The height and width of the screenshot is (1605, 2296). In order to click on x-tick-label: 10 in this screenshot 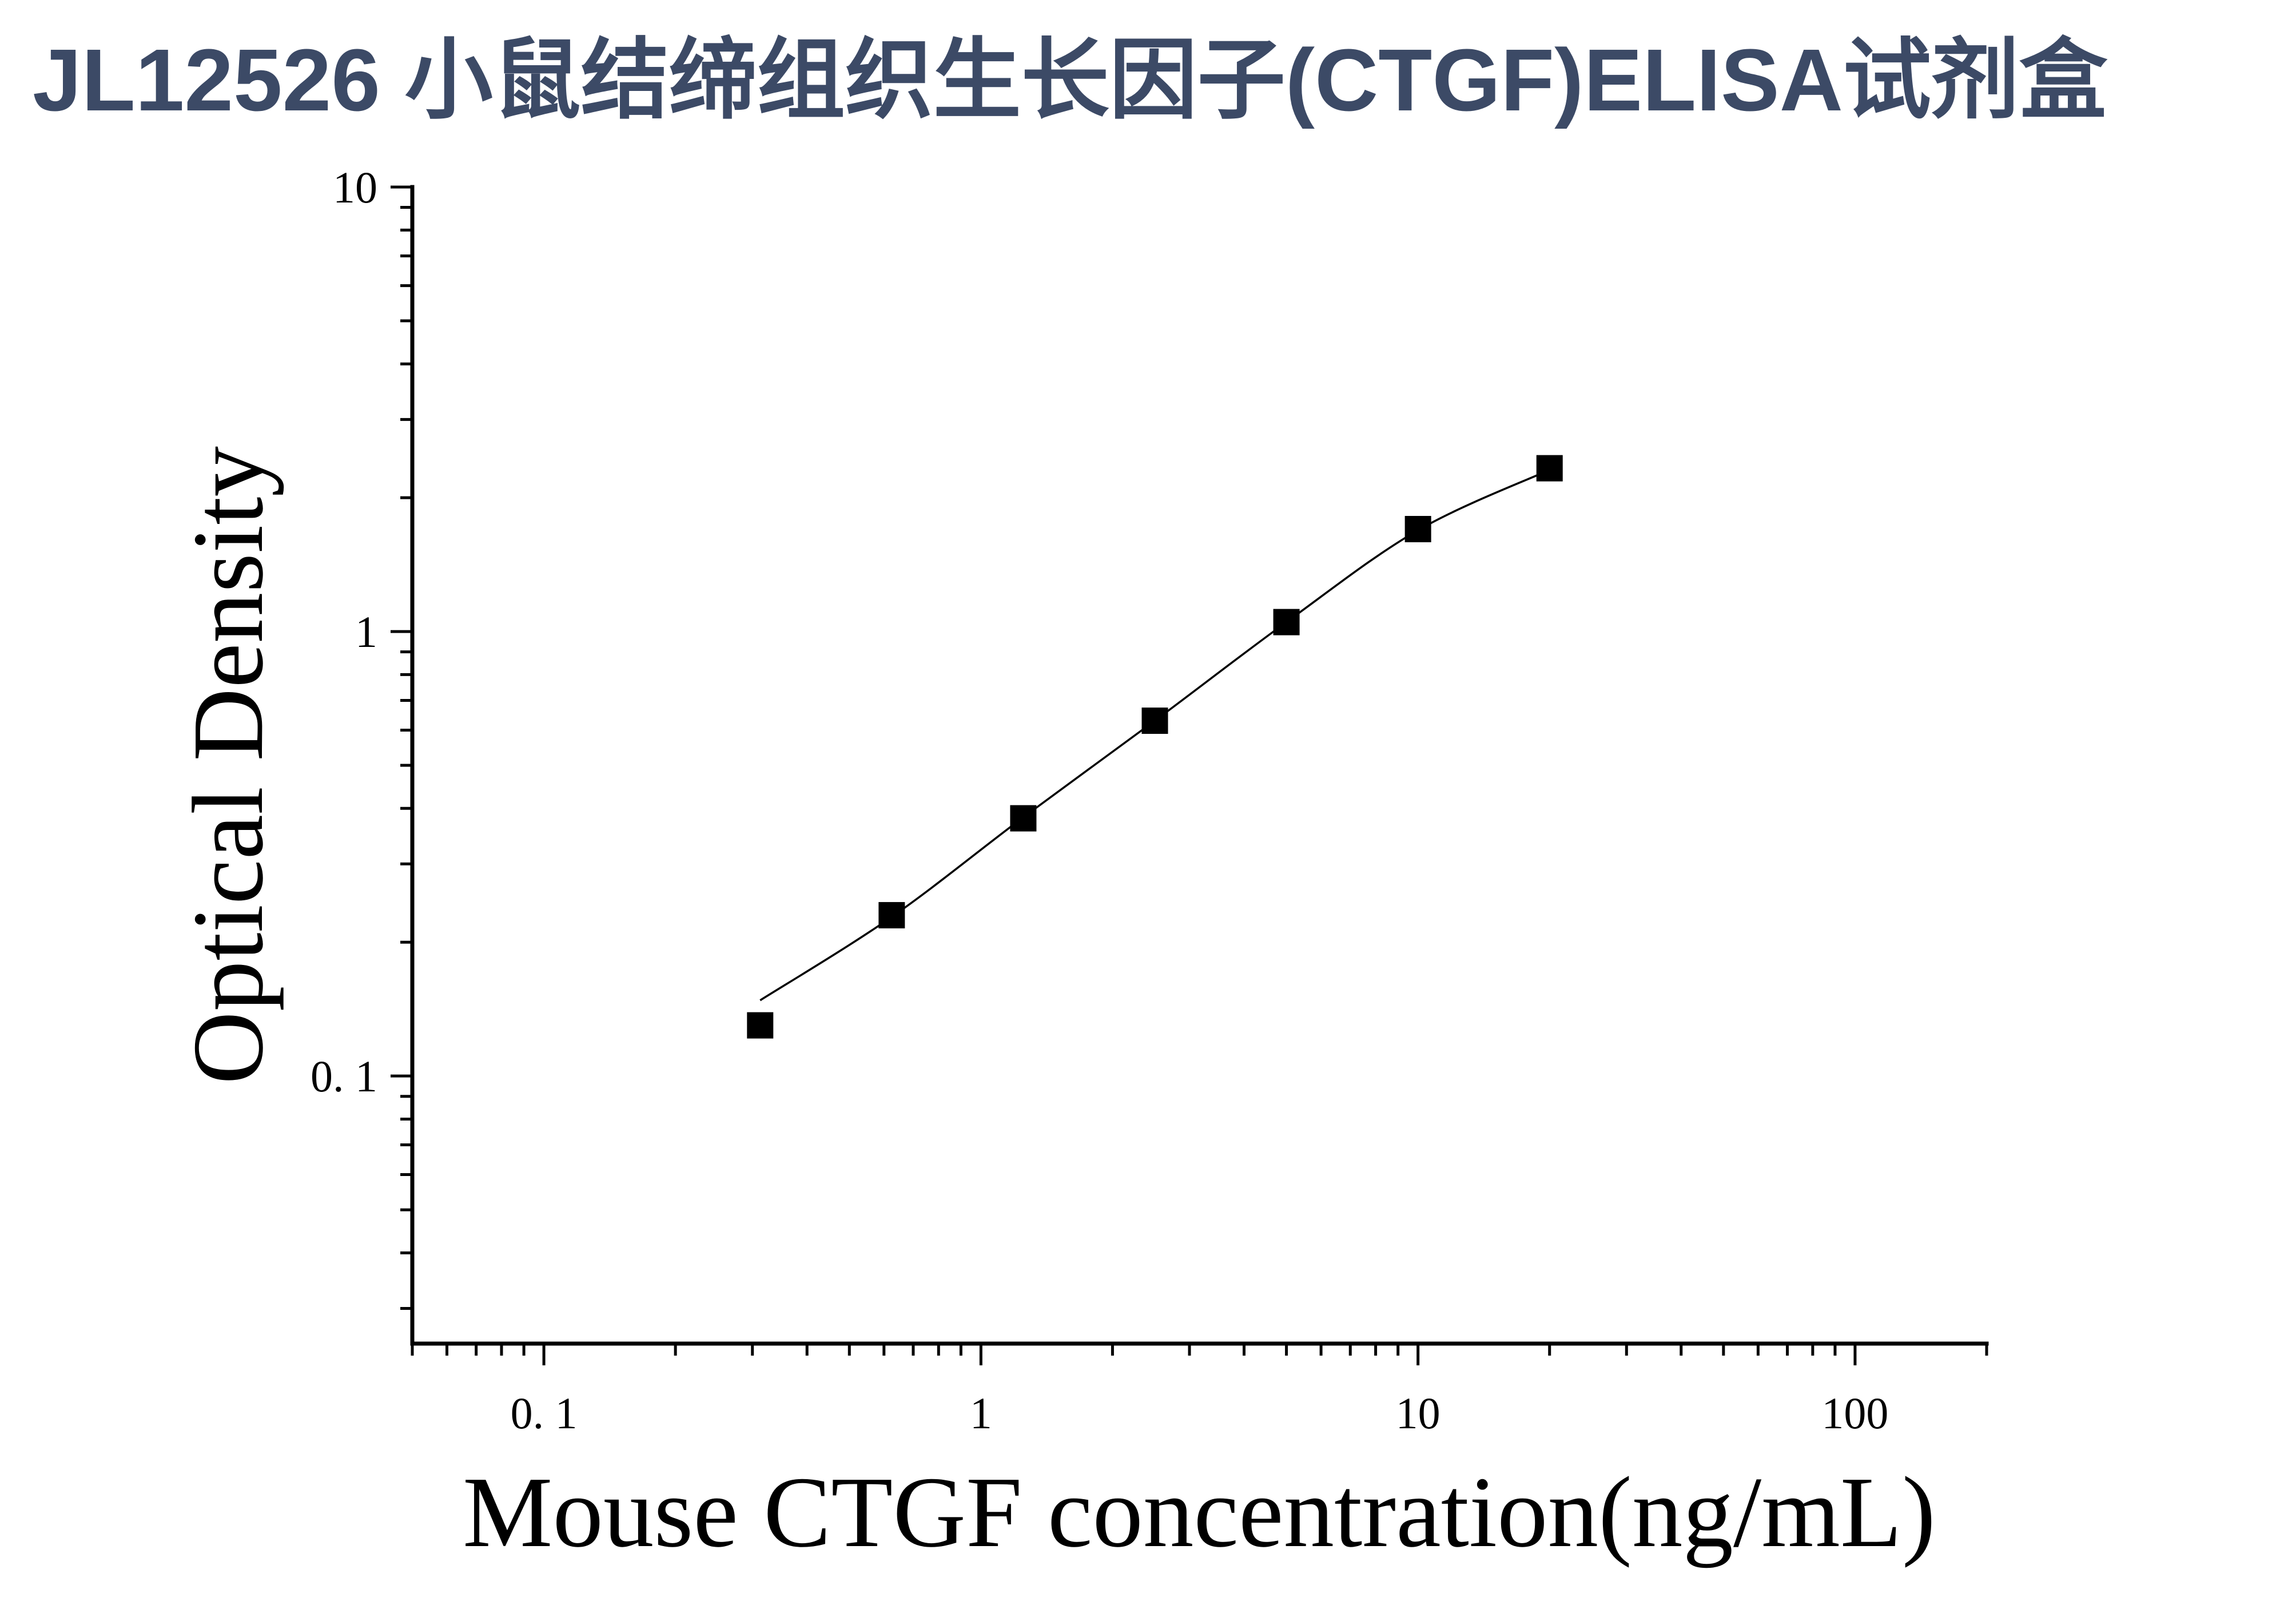, I will do `click(1418, 1413)`.